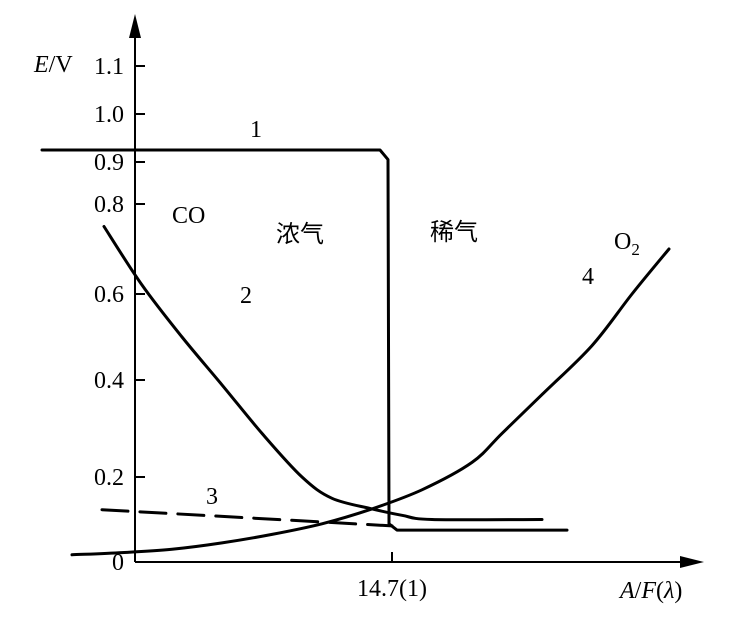 This screenshot has width=748, height=628. What do you see at coordinates (109, 478) in the screenshot?
I see `y-tick-label: 0.2` at bounding box center [109, 478].